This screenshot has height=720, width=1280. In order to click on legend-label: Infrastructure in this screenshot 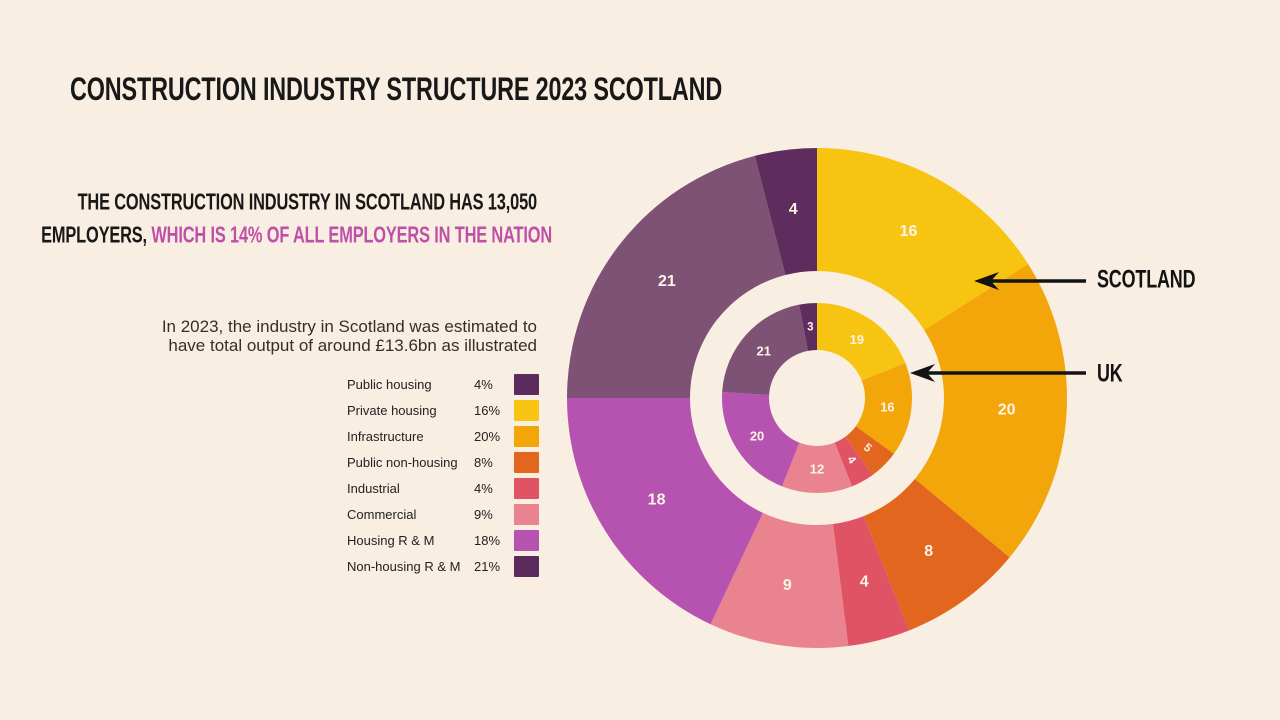, I will do `click(385, 436)`.